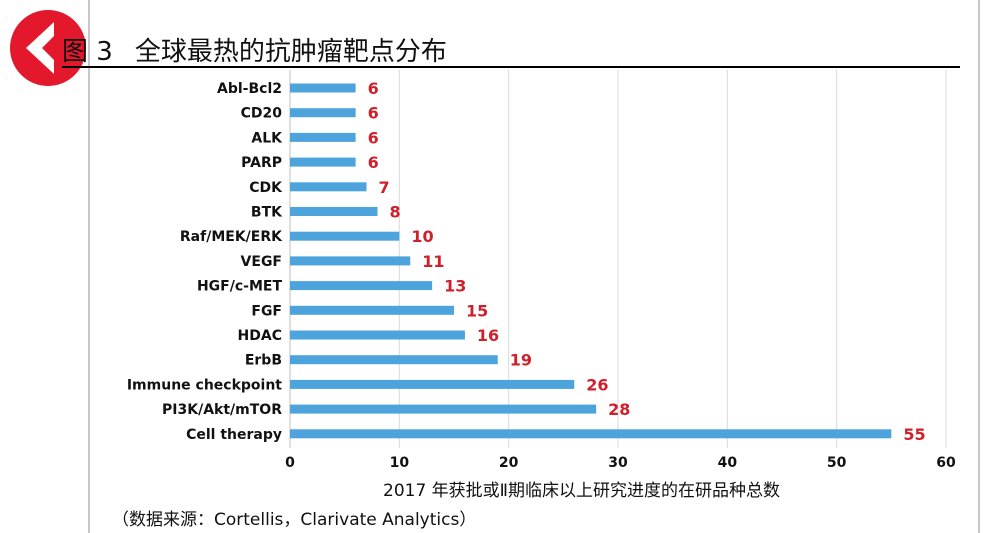  Describe the element at coordinates (582, 491) in the screenshot. I see `x-axis-label: 2017 年获批或Ⅱ期临床以上研究进度的在研品种总数` at that location.